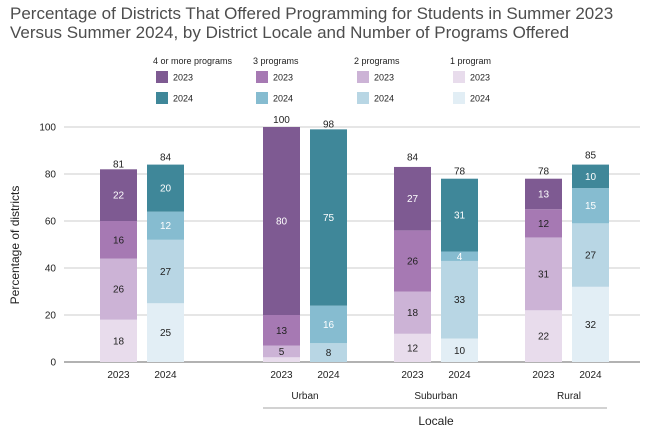 The width and height of the screenshot is (670, 434). What do you see at coordinates (47, 128) in the screenshot?
I see `y-tick-label: 100` at bounding box center [47, 128].